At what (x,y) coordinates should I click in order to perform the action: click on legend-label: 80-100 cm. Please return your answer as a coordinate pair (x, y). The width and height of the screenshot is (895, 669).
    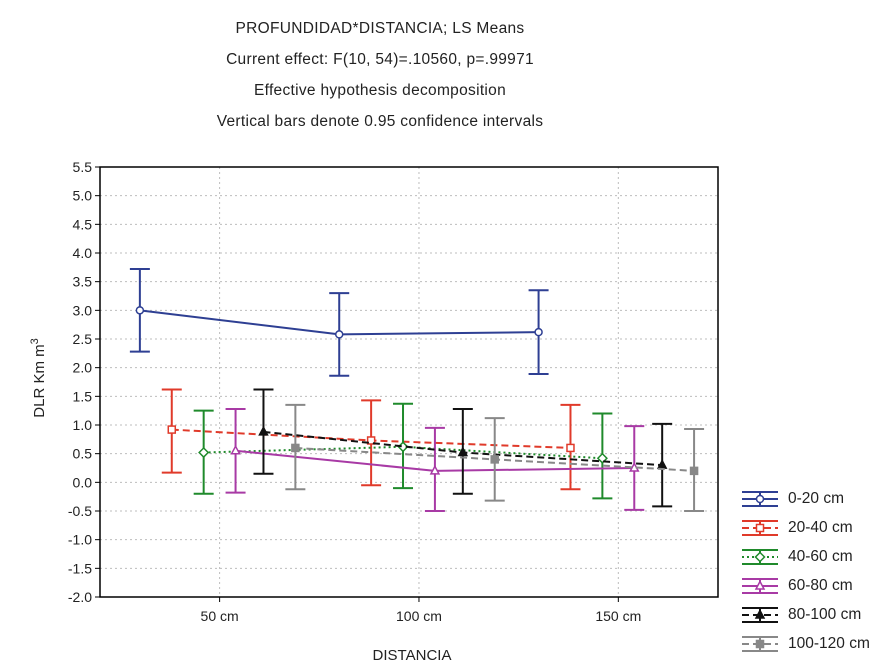
    Looking at the image, I should click on (825, 614).